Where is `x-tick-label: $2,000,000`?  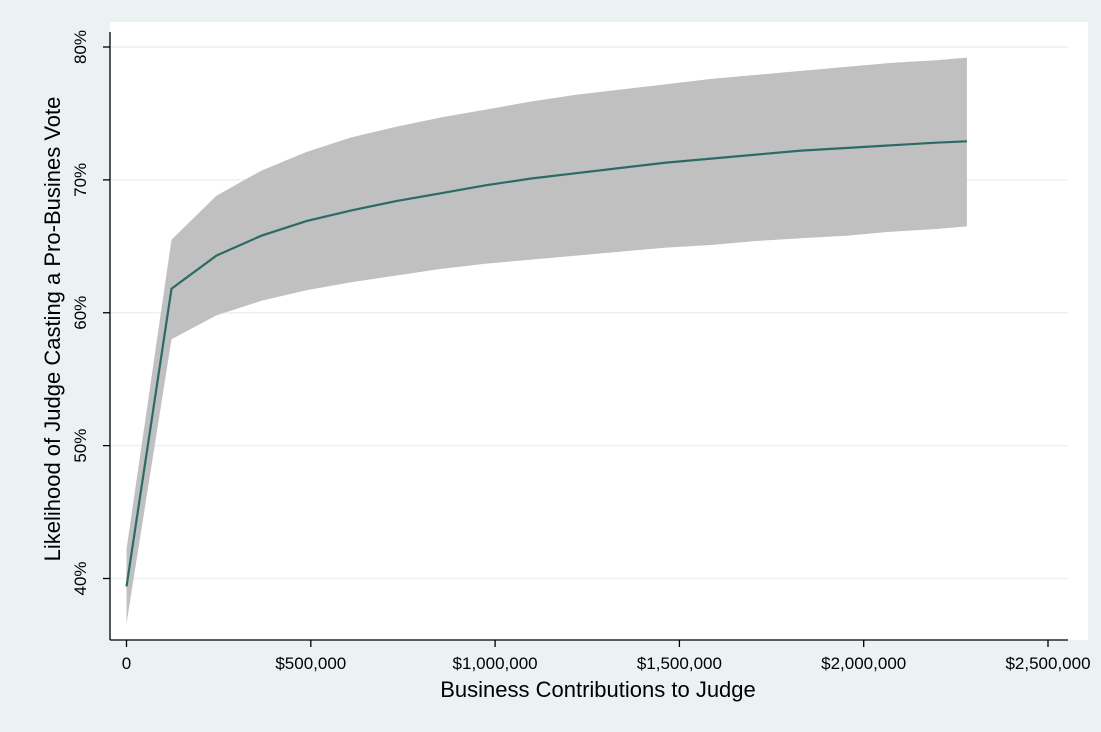
x-tick-label: $2,000,000 is located at coordinates (863, 663).